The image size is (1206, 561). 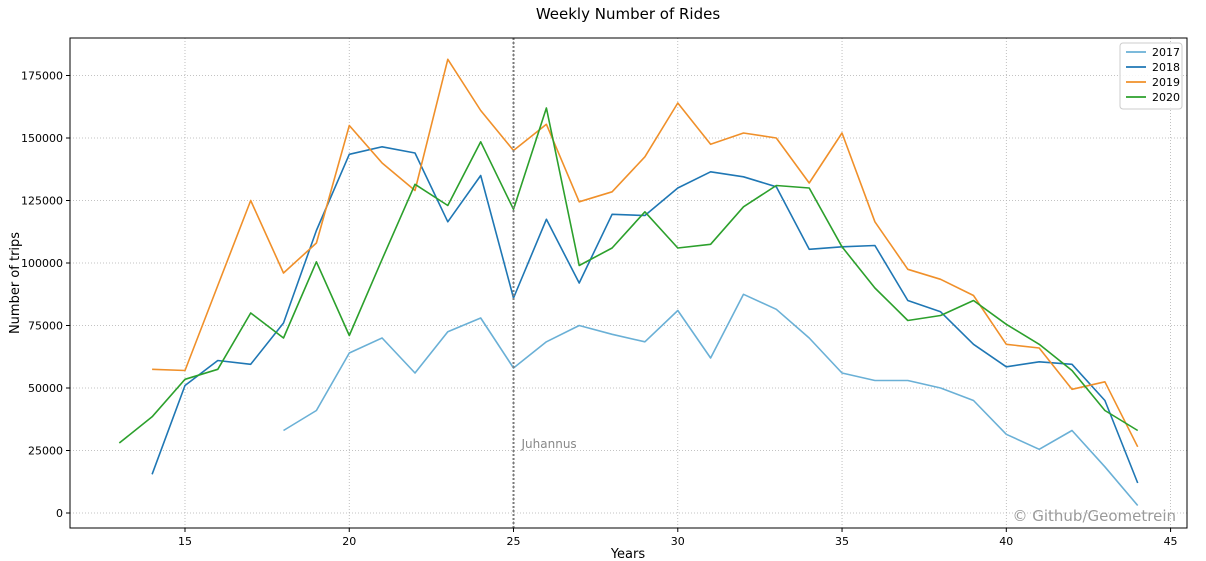 What do you see at coordinates (185, 541) in the screenshot?
I see `x-tick-label: 15` at bounding box center [185, 541].